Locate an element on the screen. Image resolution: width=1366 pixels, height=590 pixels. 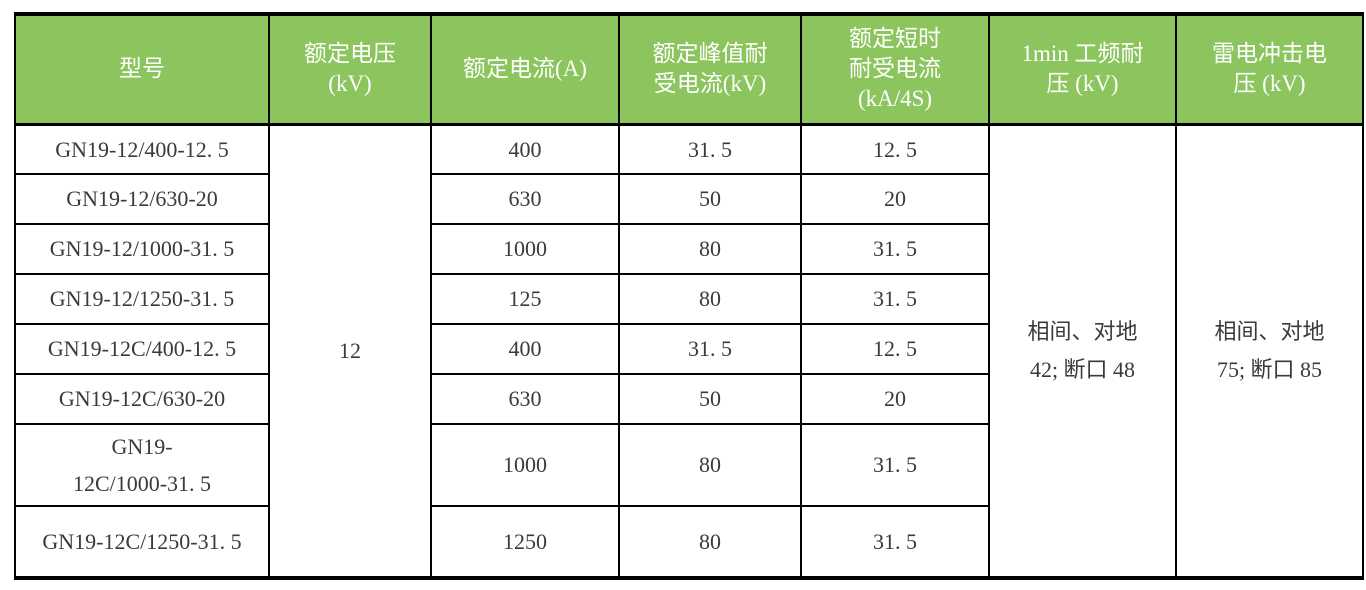
column-header-model: 型号 is located at coordinates (142, 69).